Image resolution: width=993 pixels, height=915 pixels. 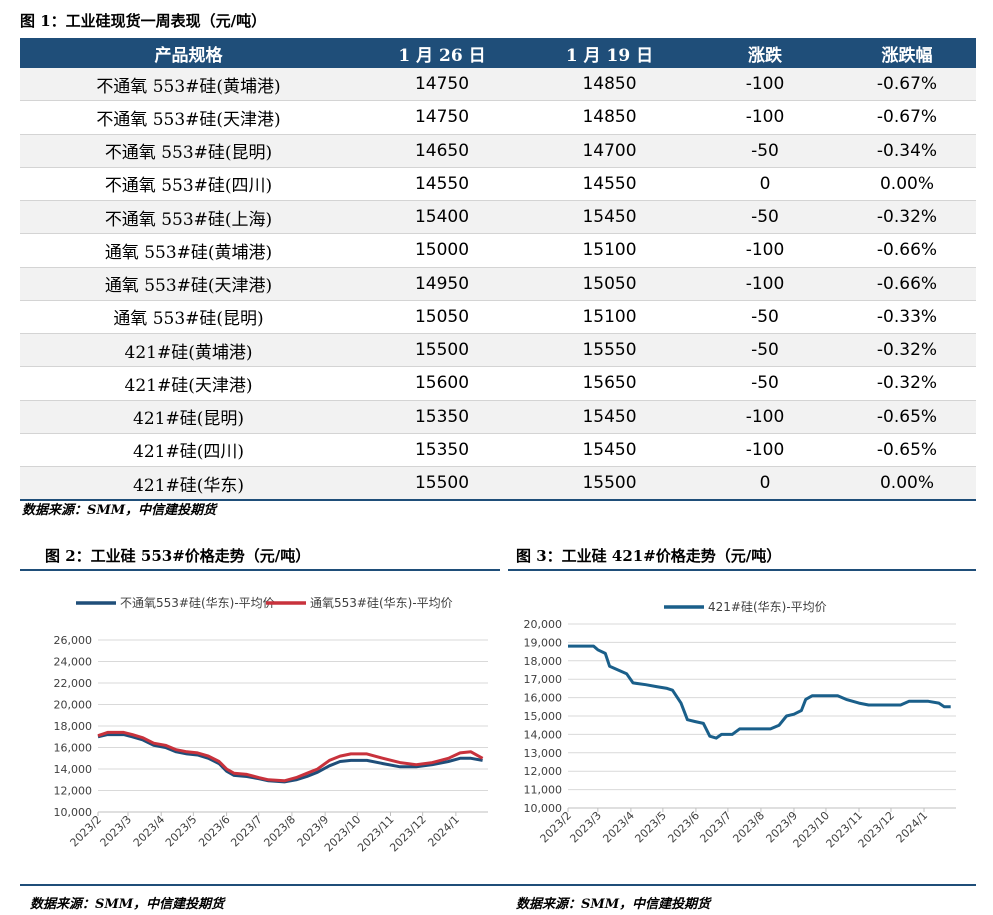 What do you see at coordinates (443, 831) in the screenshot?
I see `x-tick-label: 2024/1` at bounding box center [443, 831].